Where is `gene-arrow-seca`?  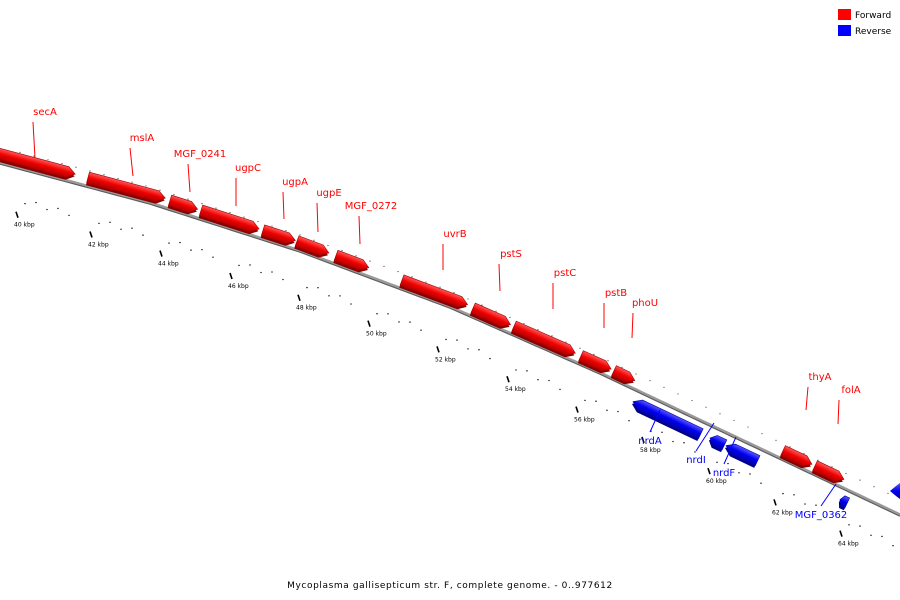
gene-arrow-seca is located at coordinates (38, 163).